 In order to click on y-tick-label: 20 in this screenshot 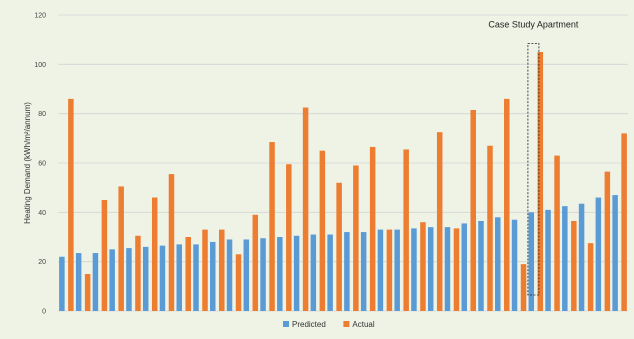, I will do `click(42, 262)`.